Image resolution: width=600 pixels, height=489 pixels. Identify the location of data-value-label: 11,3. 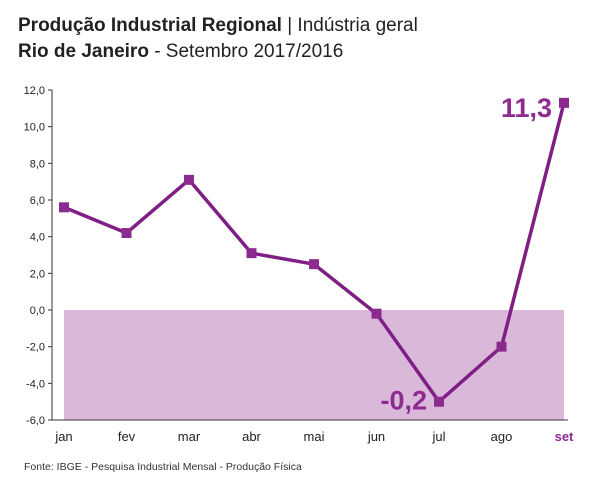
(526, 108).